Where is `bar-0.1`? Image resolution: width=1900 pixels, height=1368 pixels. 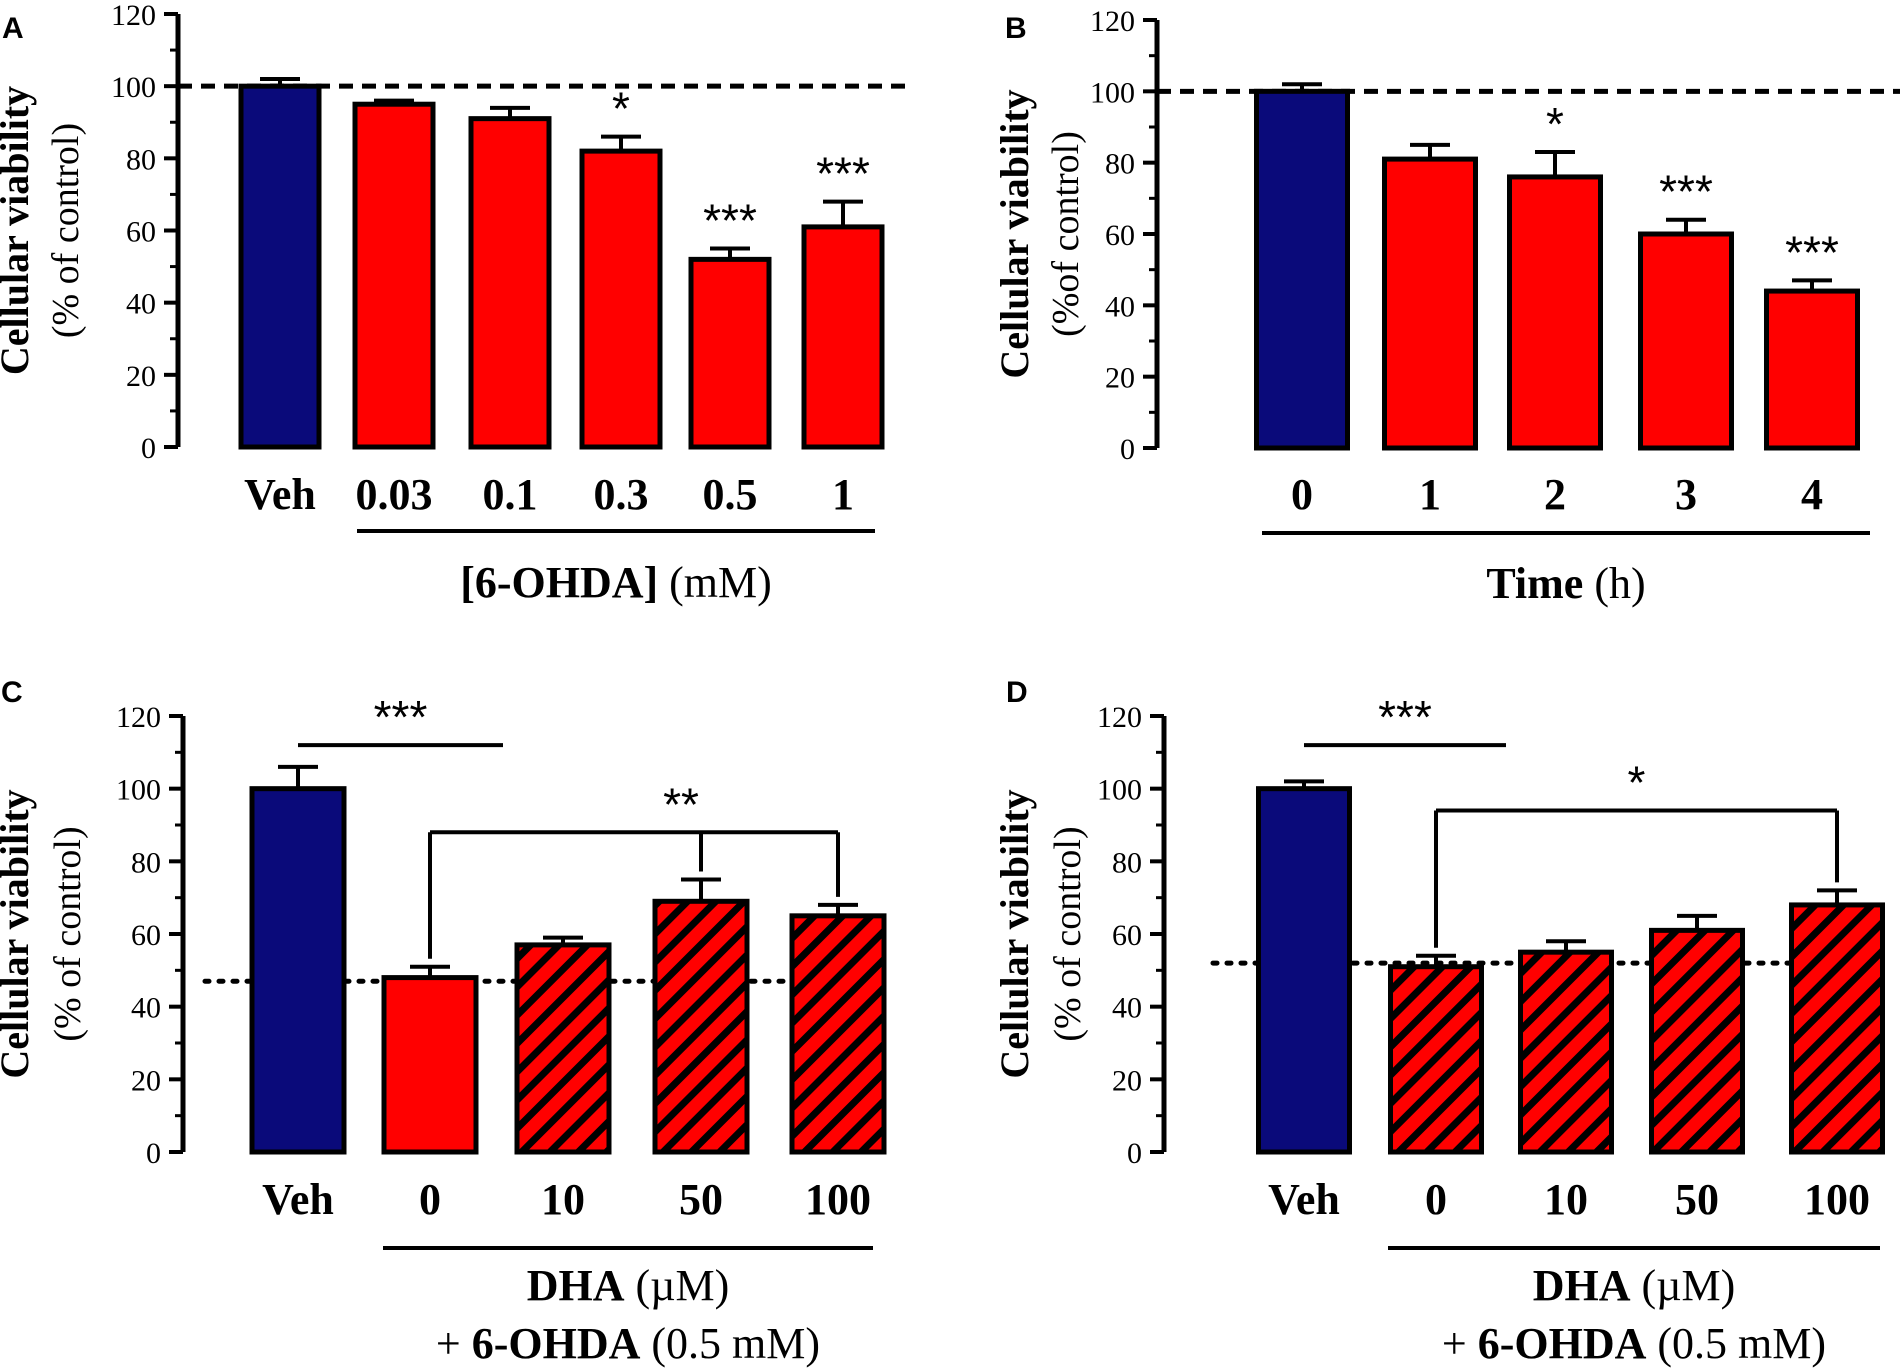
bar-0.1 is located at coordinates (510, 283).